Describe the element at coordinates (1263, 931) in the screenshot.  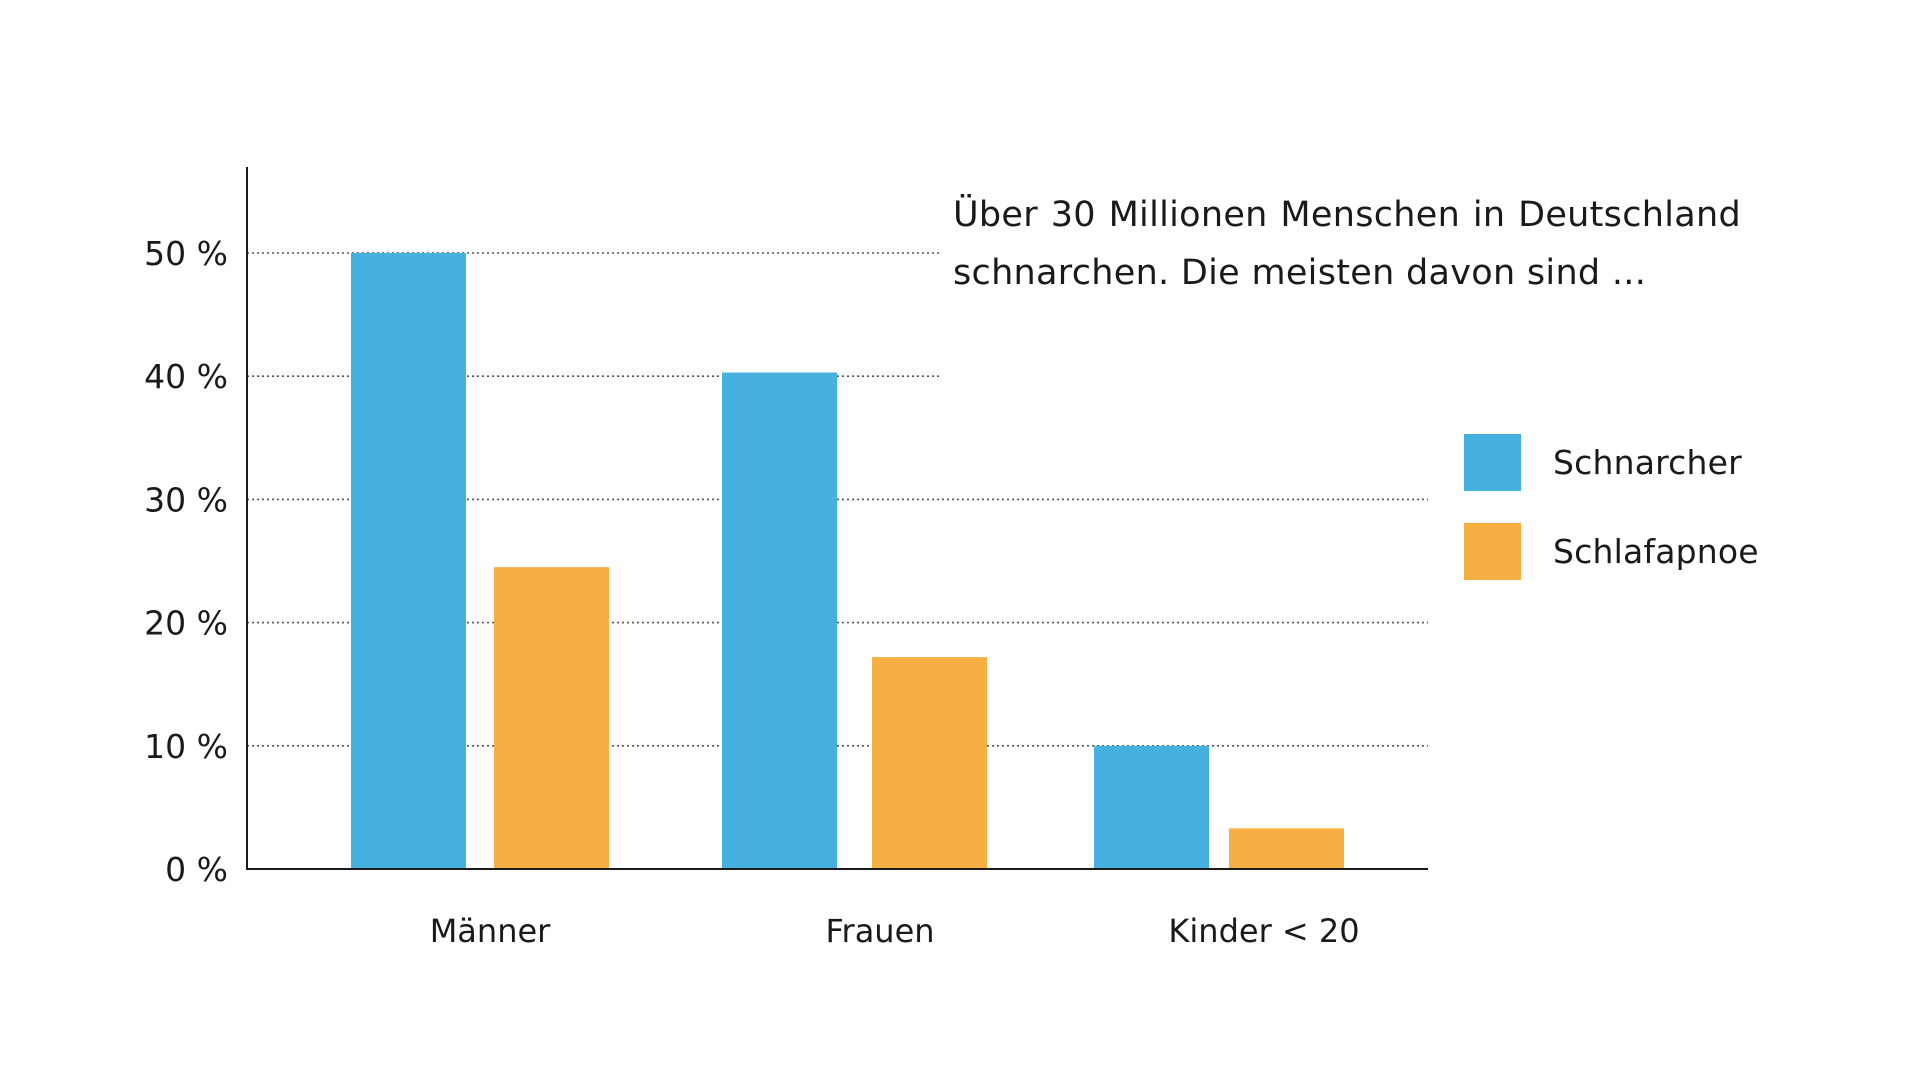
I see `x-category-label: Kinder < 20` at that location.